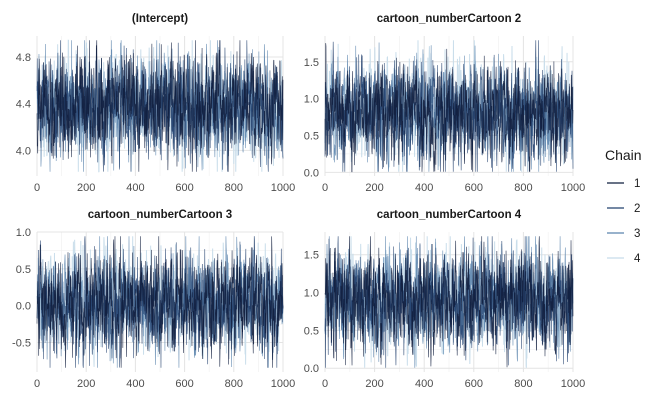 This screenshot has width=660, height=406. Describe the element at coordinates (449, 215) in the screenshot. I see `panel-title: cartoon_numberCartoon 4` at that location.